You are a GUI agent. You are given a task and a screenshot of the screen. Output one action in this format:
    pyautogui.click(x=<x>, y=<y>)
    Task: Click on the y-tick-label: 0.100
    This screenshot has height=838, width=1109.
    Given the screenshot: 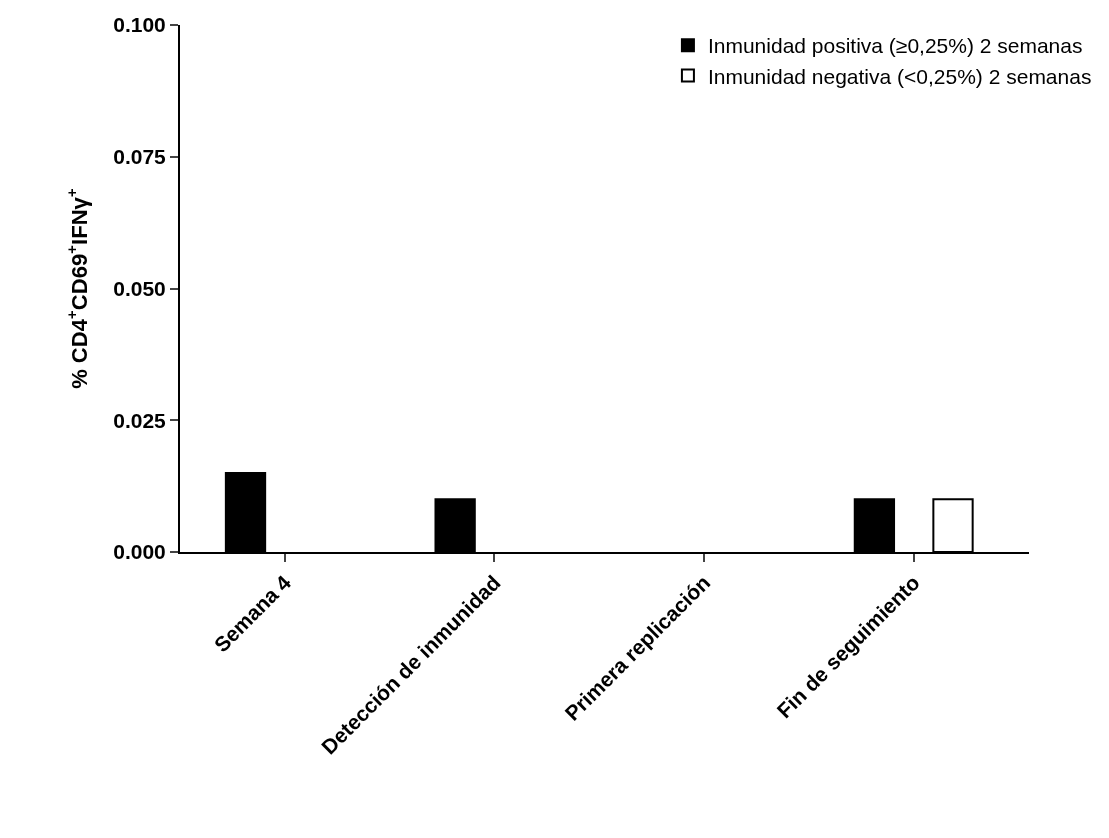 What is the action you would take?
    pyautogui.click(x=139, y=25)
    